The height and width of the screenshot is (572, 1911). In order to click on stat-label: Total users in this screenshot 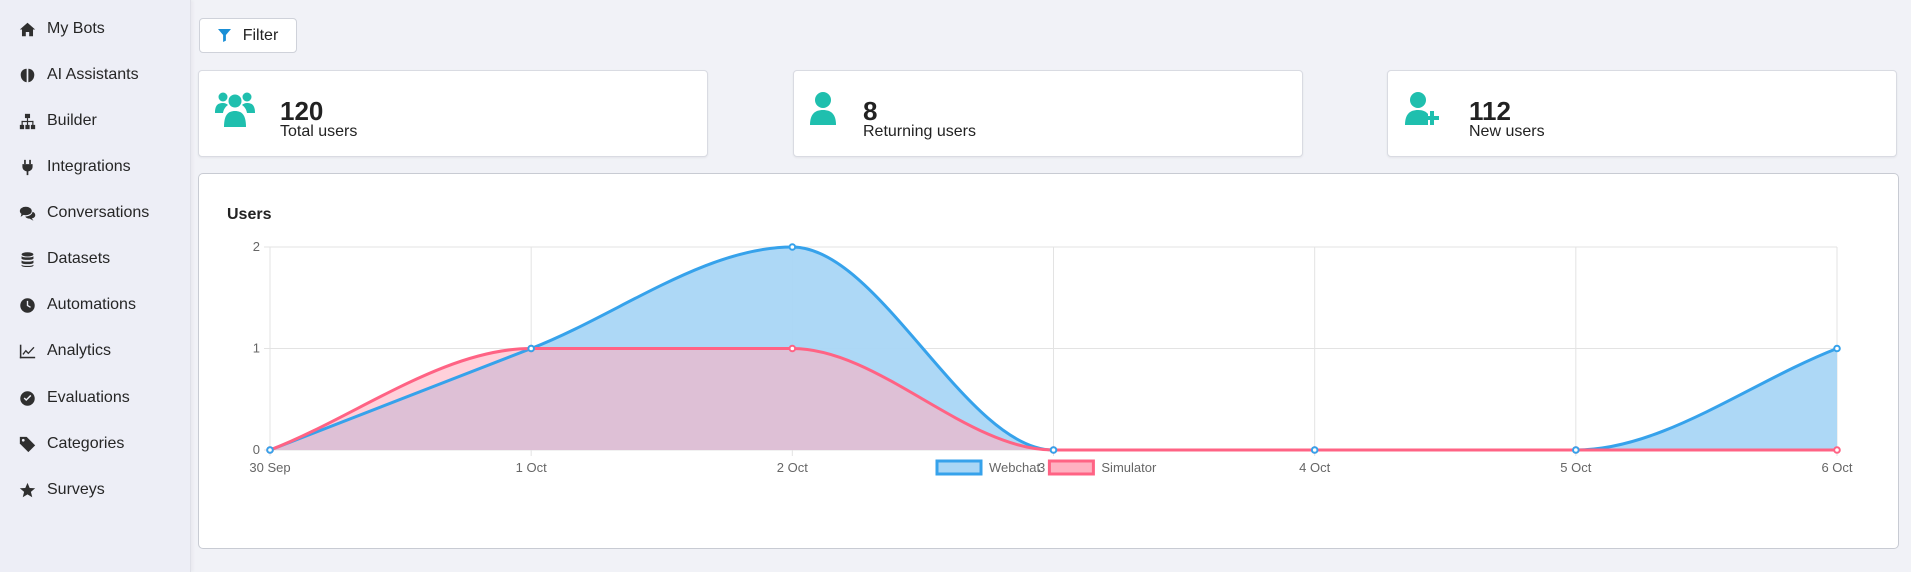, I will do `click(319, 131)`.